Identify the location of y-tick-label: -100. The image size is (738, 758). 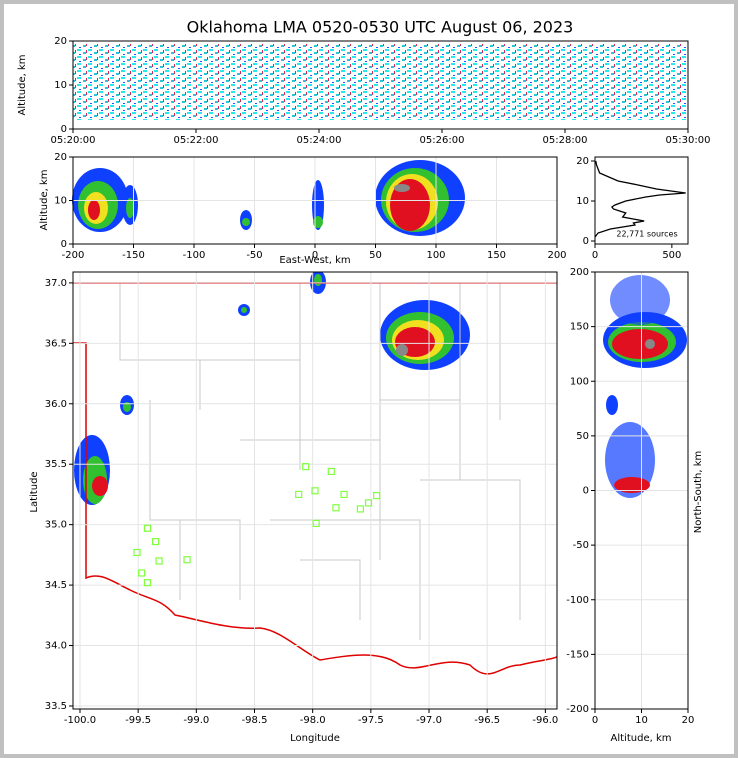
(577, 600).